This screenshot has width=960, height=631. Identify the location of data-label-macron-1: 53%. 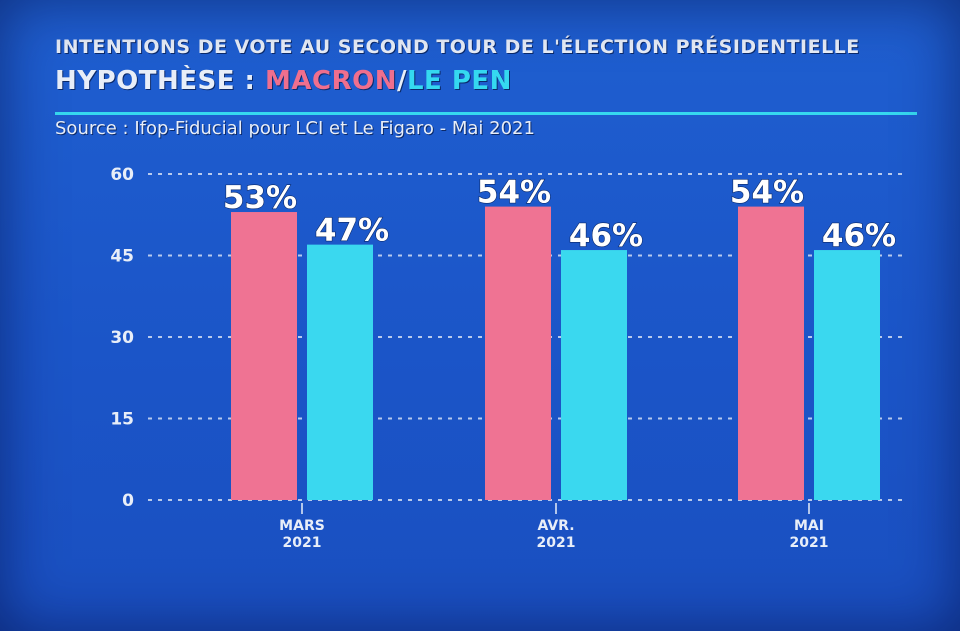
(260, 198).